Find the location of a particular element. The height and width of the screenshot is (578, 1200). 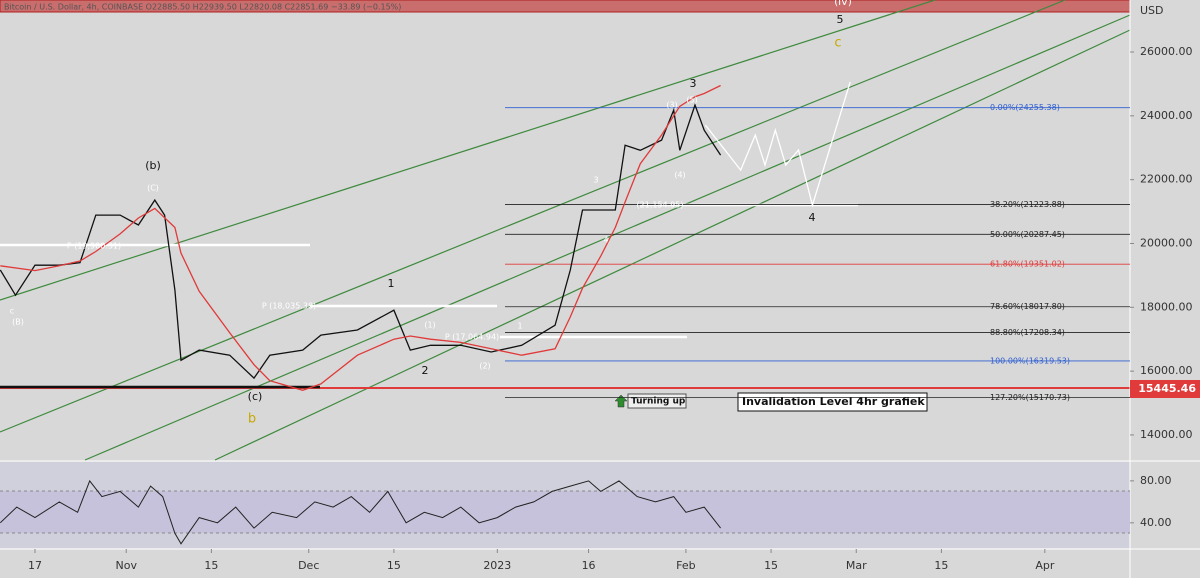

annotation: (4) is located at coordinates (679, 175).